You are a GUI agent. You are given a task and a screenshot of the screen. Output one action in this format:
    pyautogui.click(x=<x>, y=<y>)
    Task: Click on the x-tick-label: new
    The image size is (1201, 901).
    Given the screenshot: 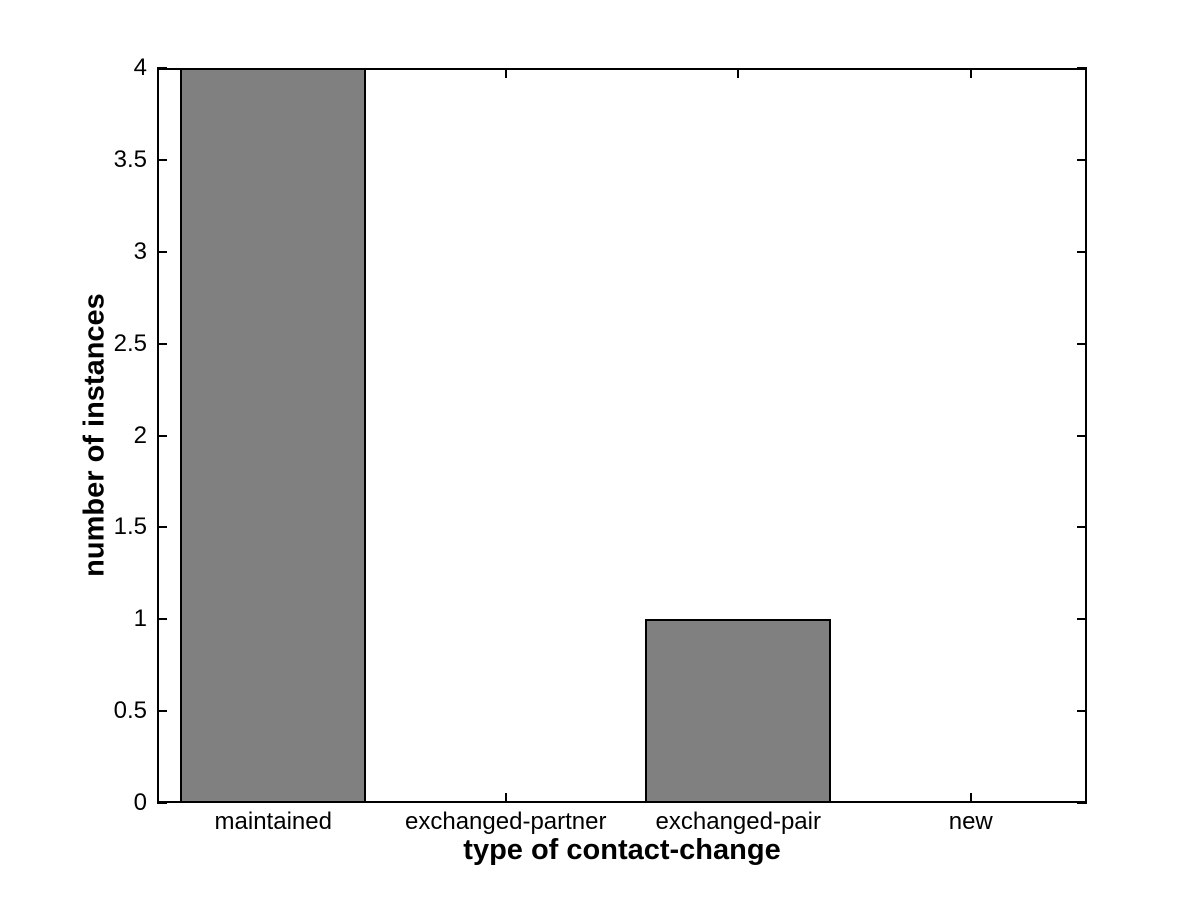 What is the action you would take?
    pyautogui.click(x=970, y=821)
    